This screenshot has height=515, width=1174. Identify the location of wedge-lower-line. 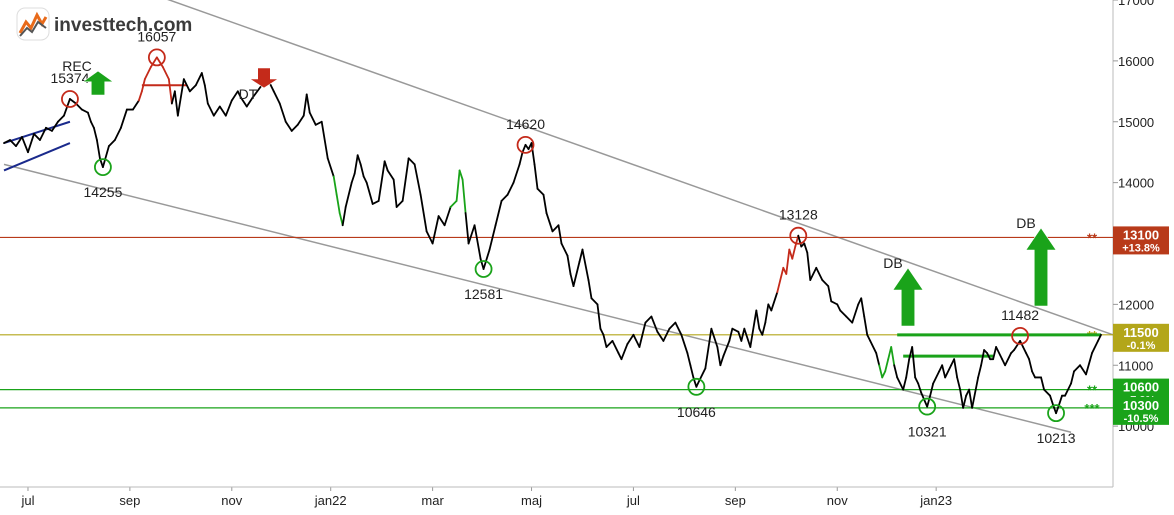
(37, 157).